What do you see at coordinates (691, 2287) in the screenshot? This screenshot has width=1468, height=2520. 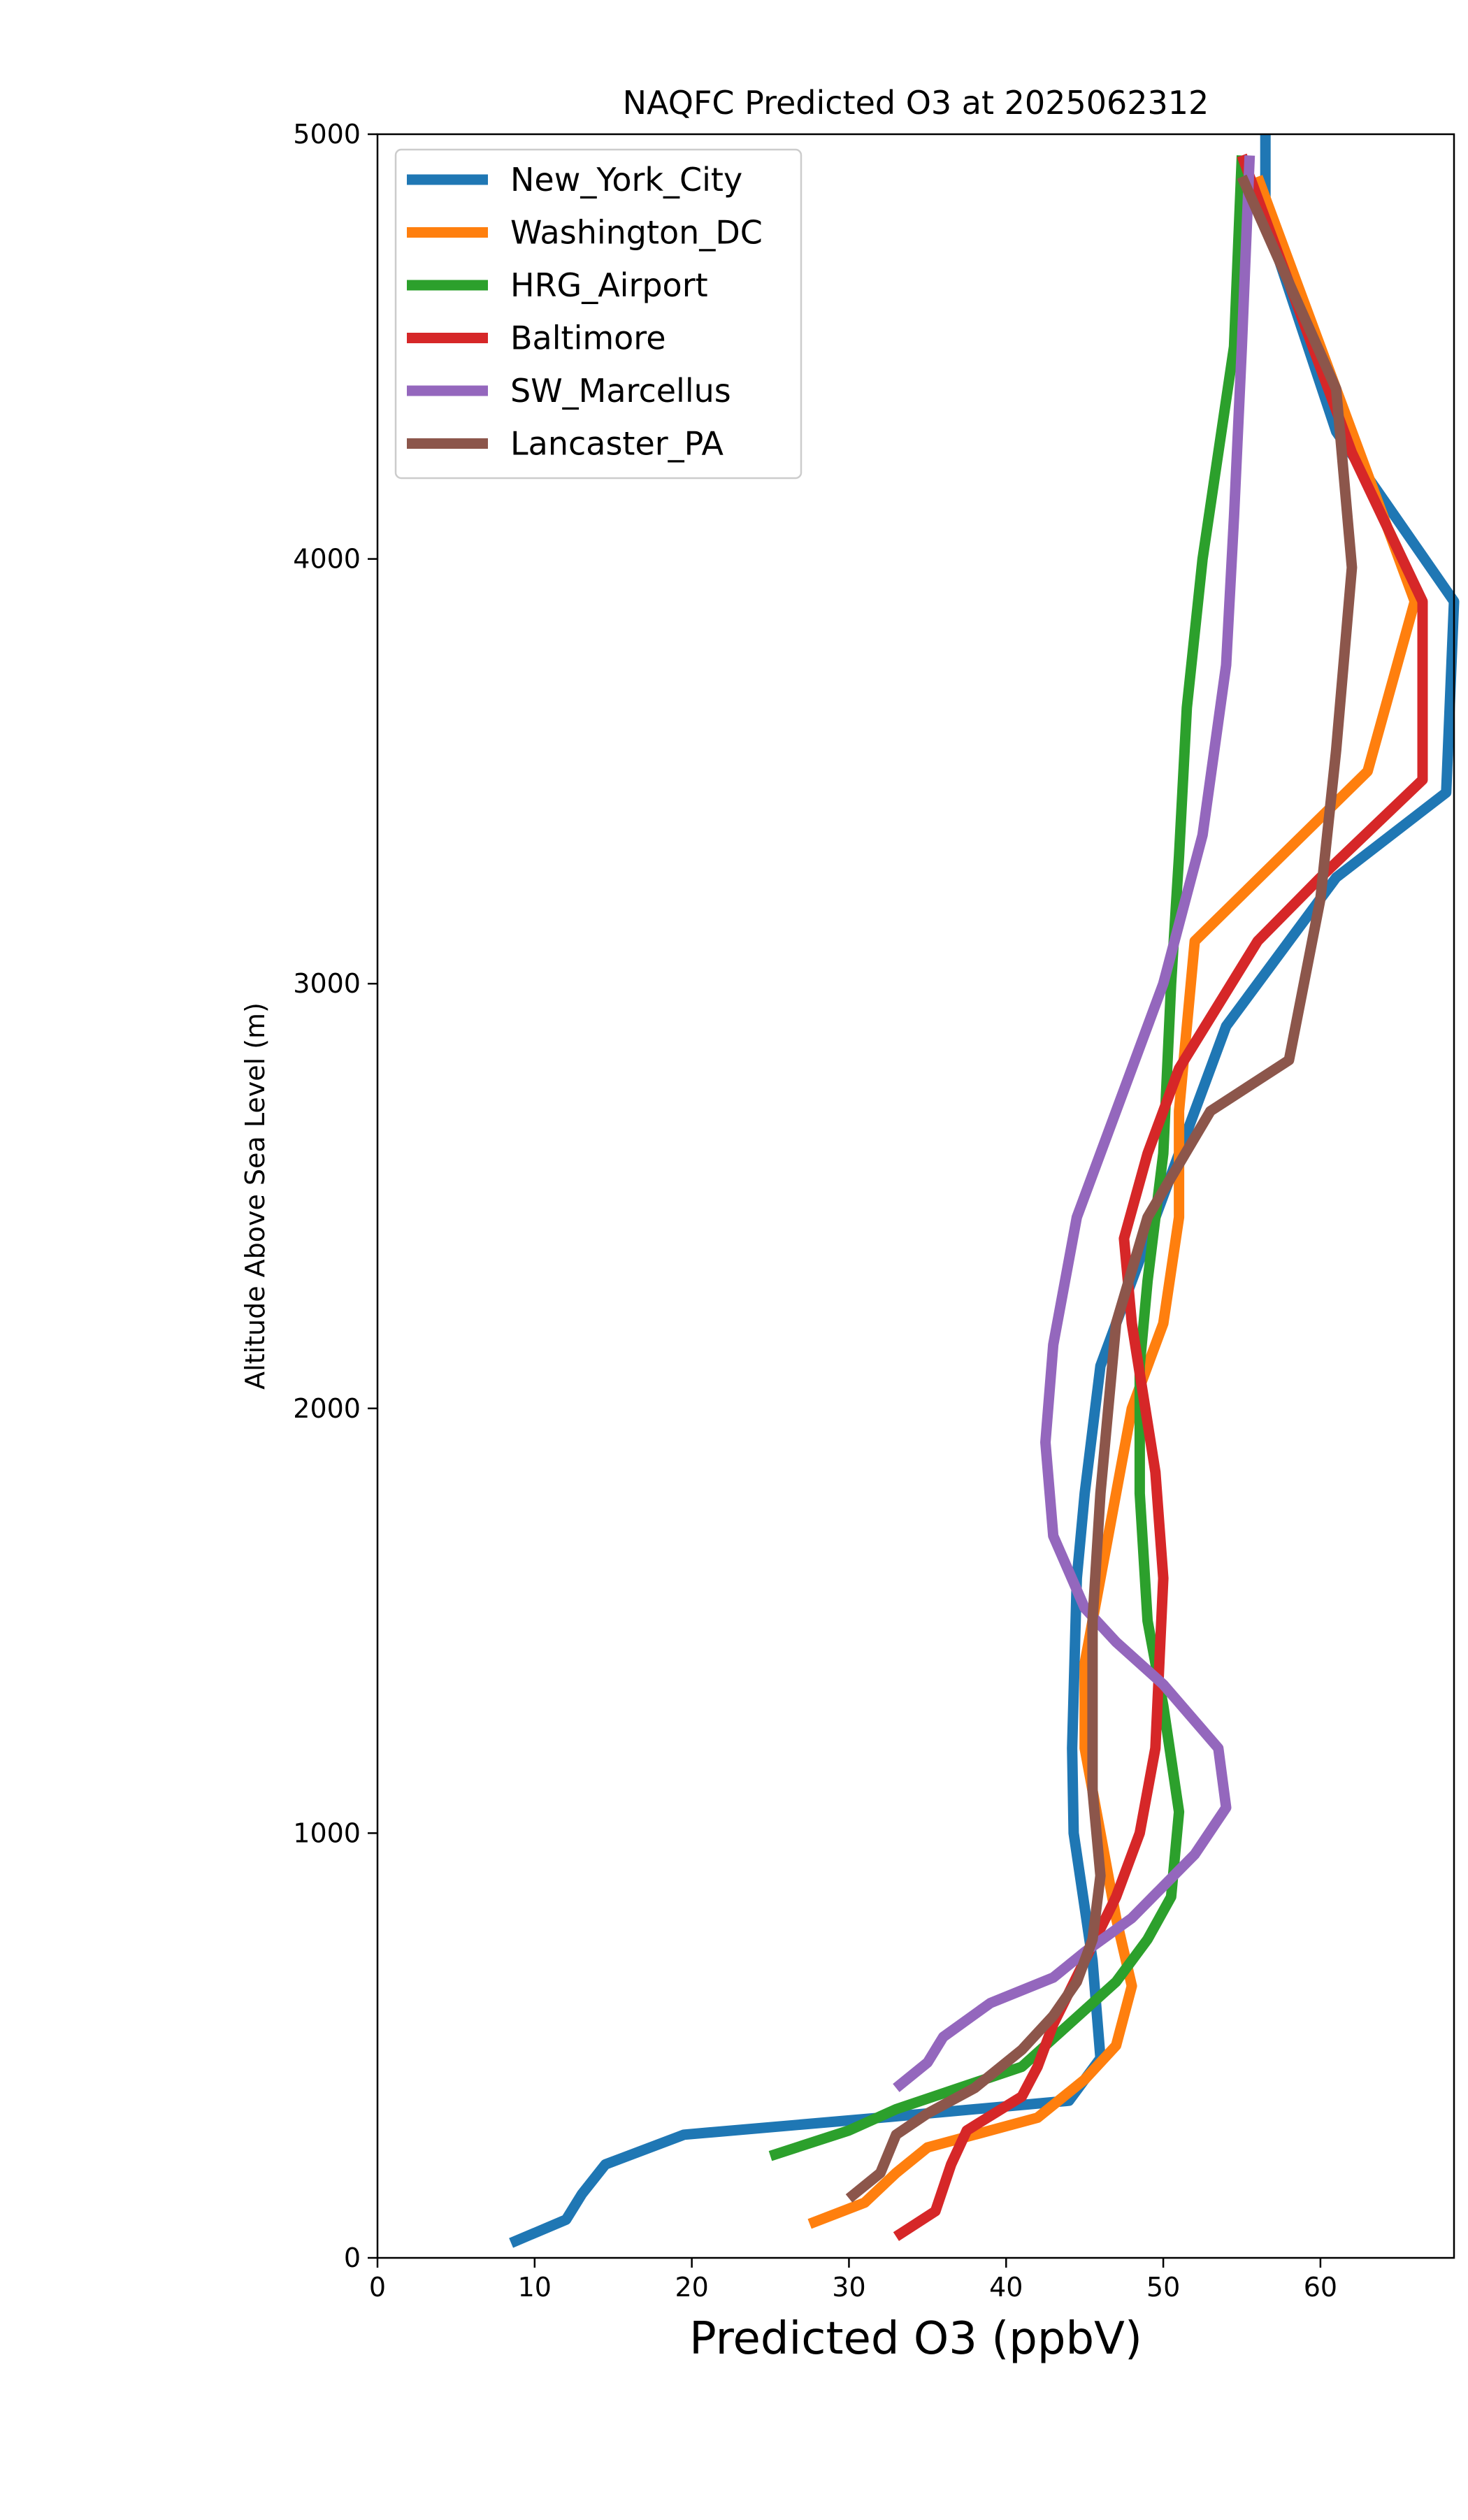 I see `x-tick-label: 20` at bounding box center [691, 2287].